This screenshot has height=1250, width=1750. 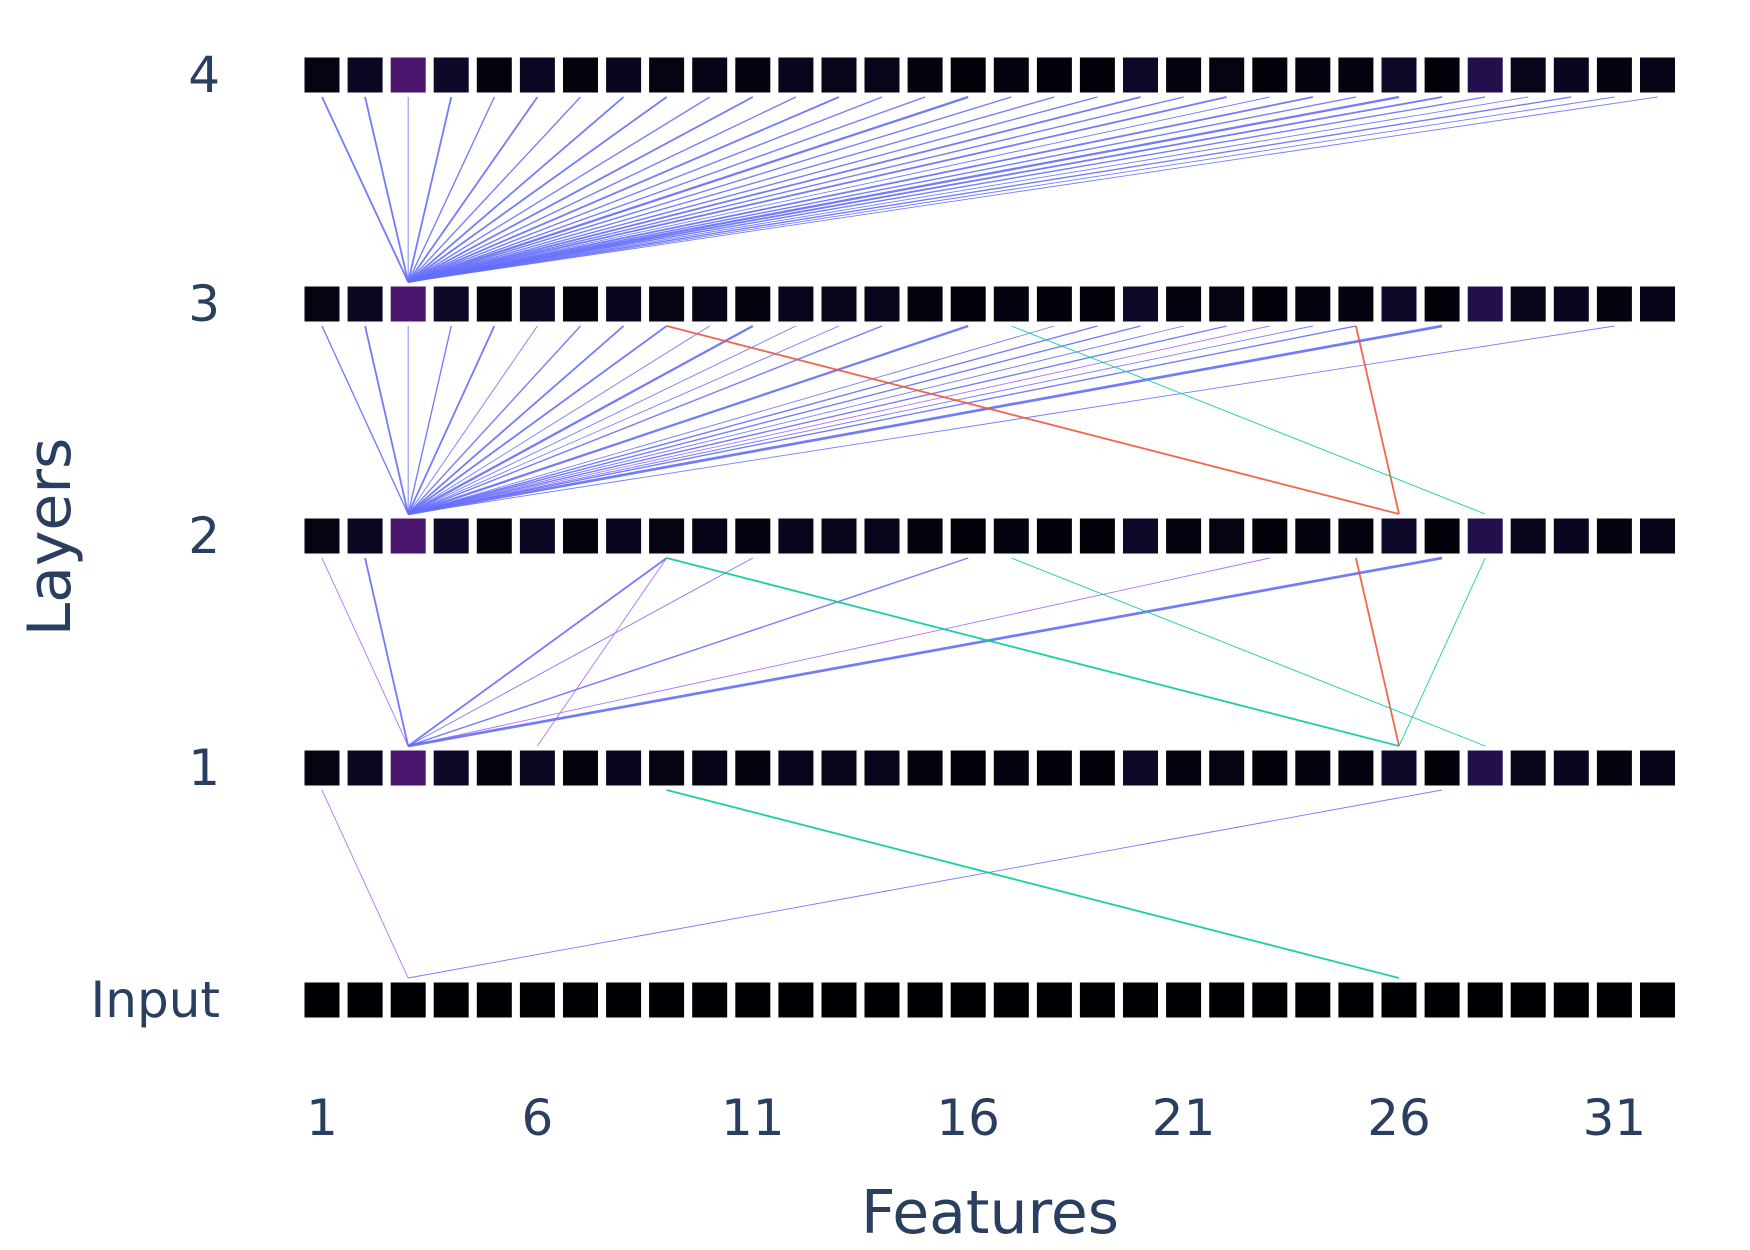 What do you see at coordinates (753, 1118) in the screenshot?
I see `feature-tick-label: 11` at bounding box center [753, 1118].